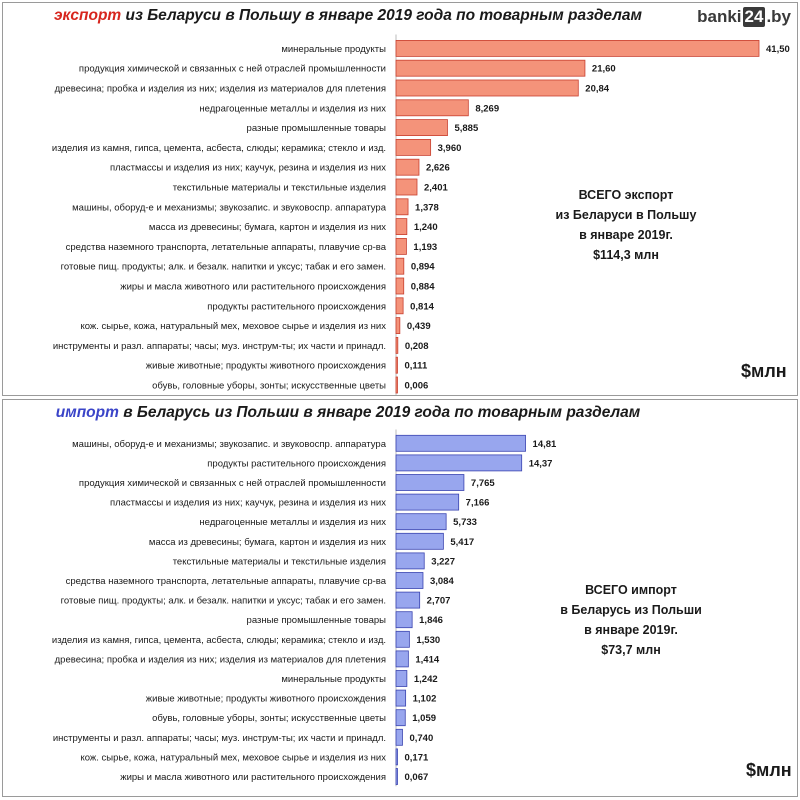  I want to click on export-value-label-14: 0,814, so click(422, 306).